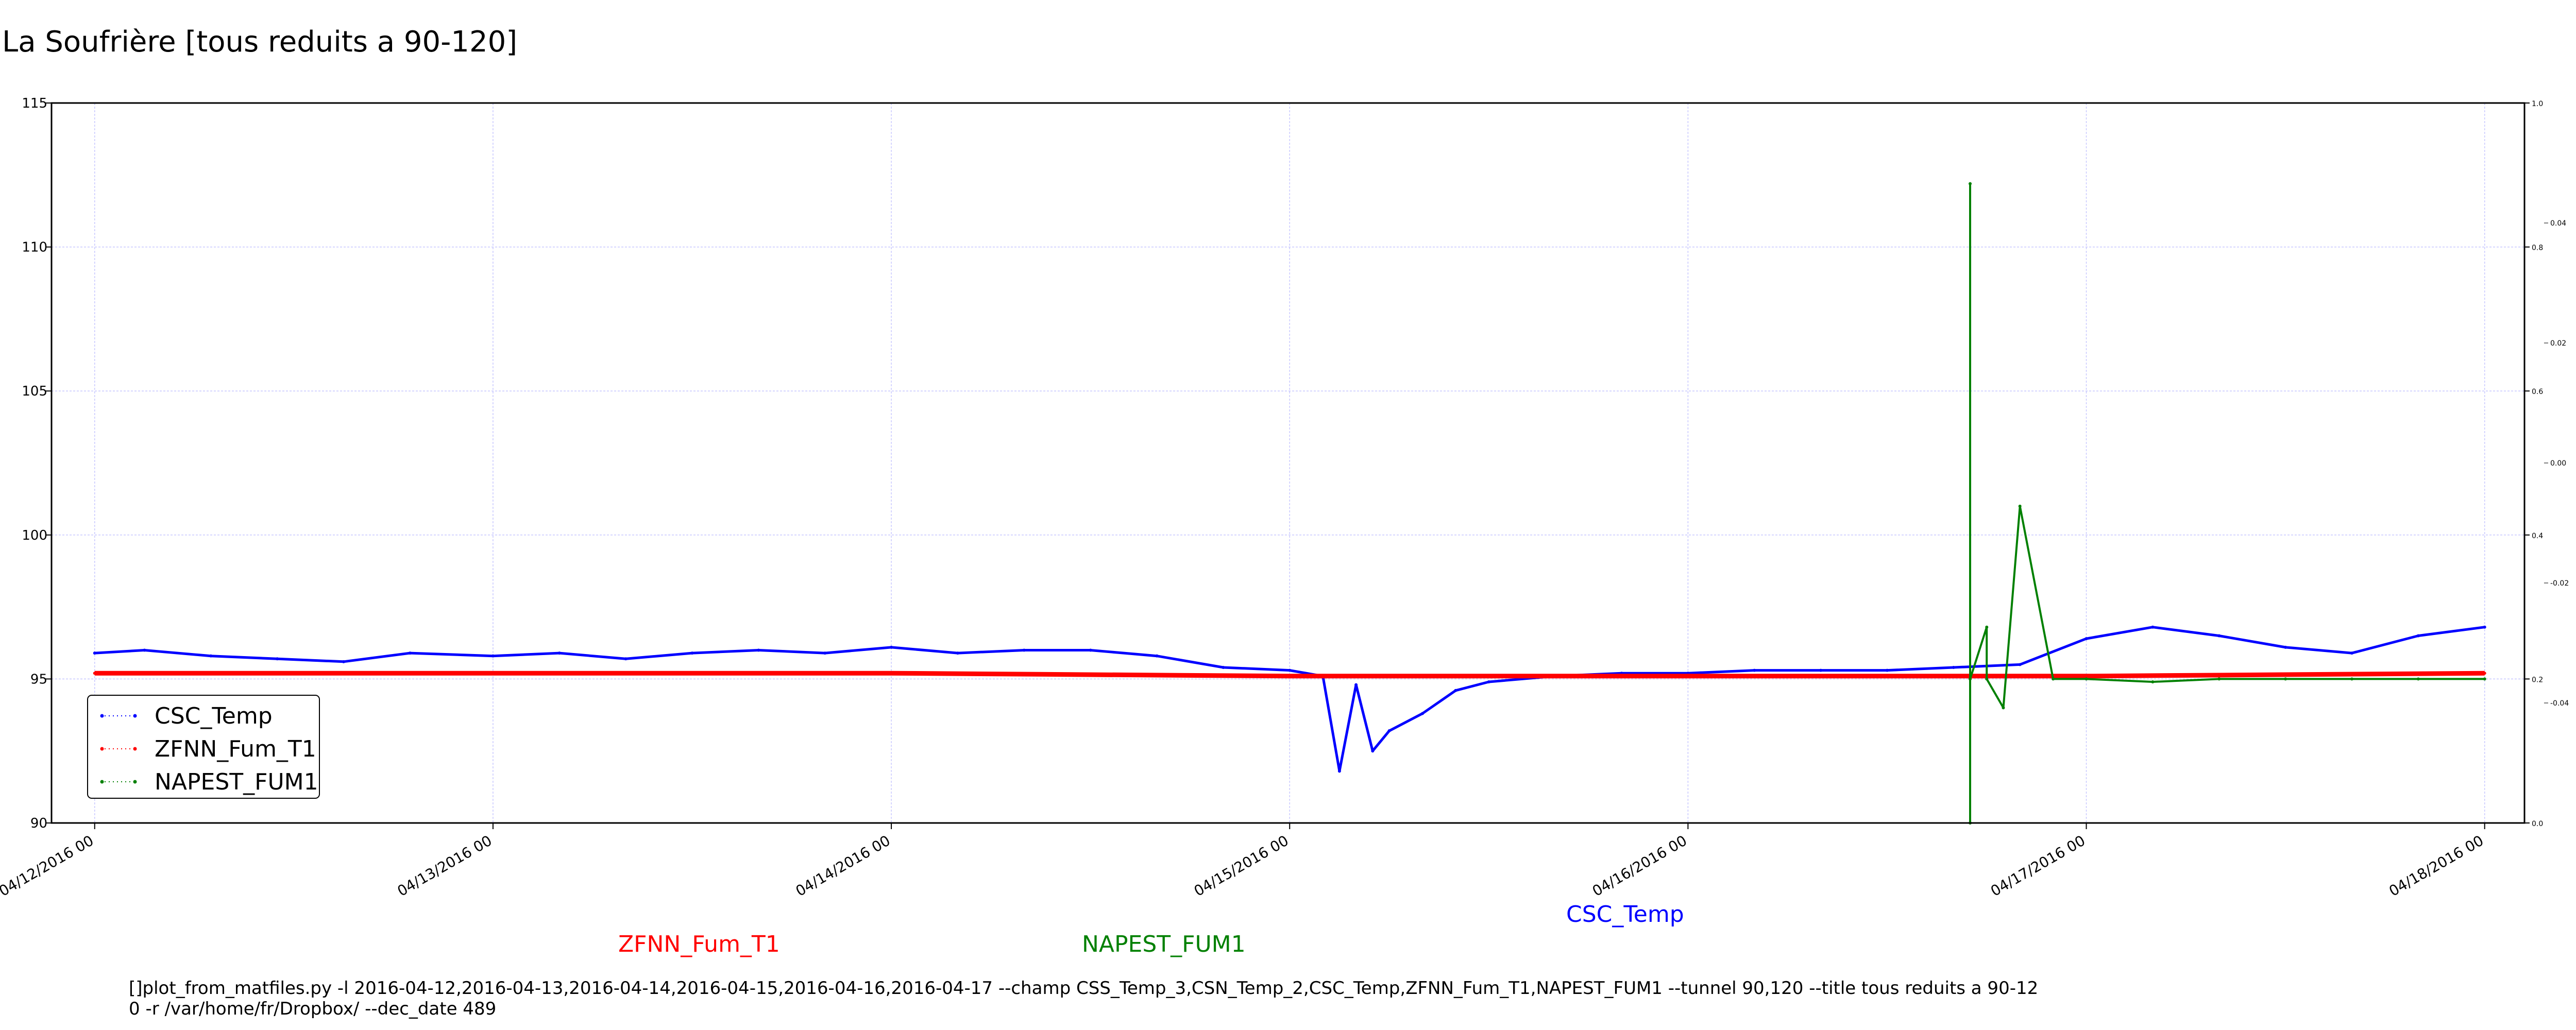  I want to click on y-axis: 90 95 100 105 110 115, so click(37, 463).